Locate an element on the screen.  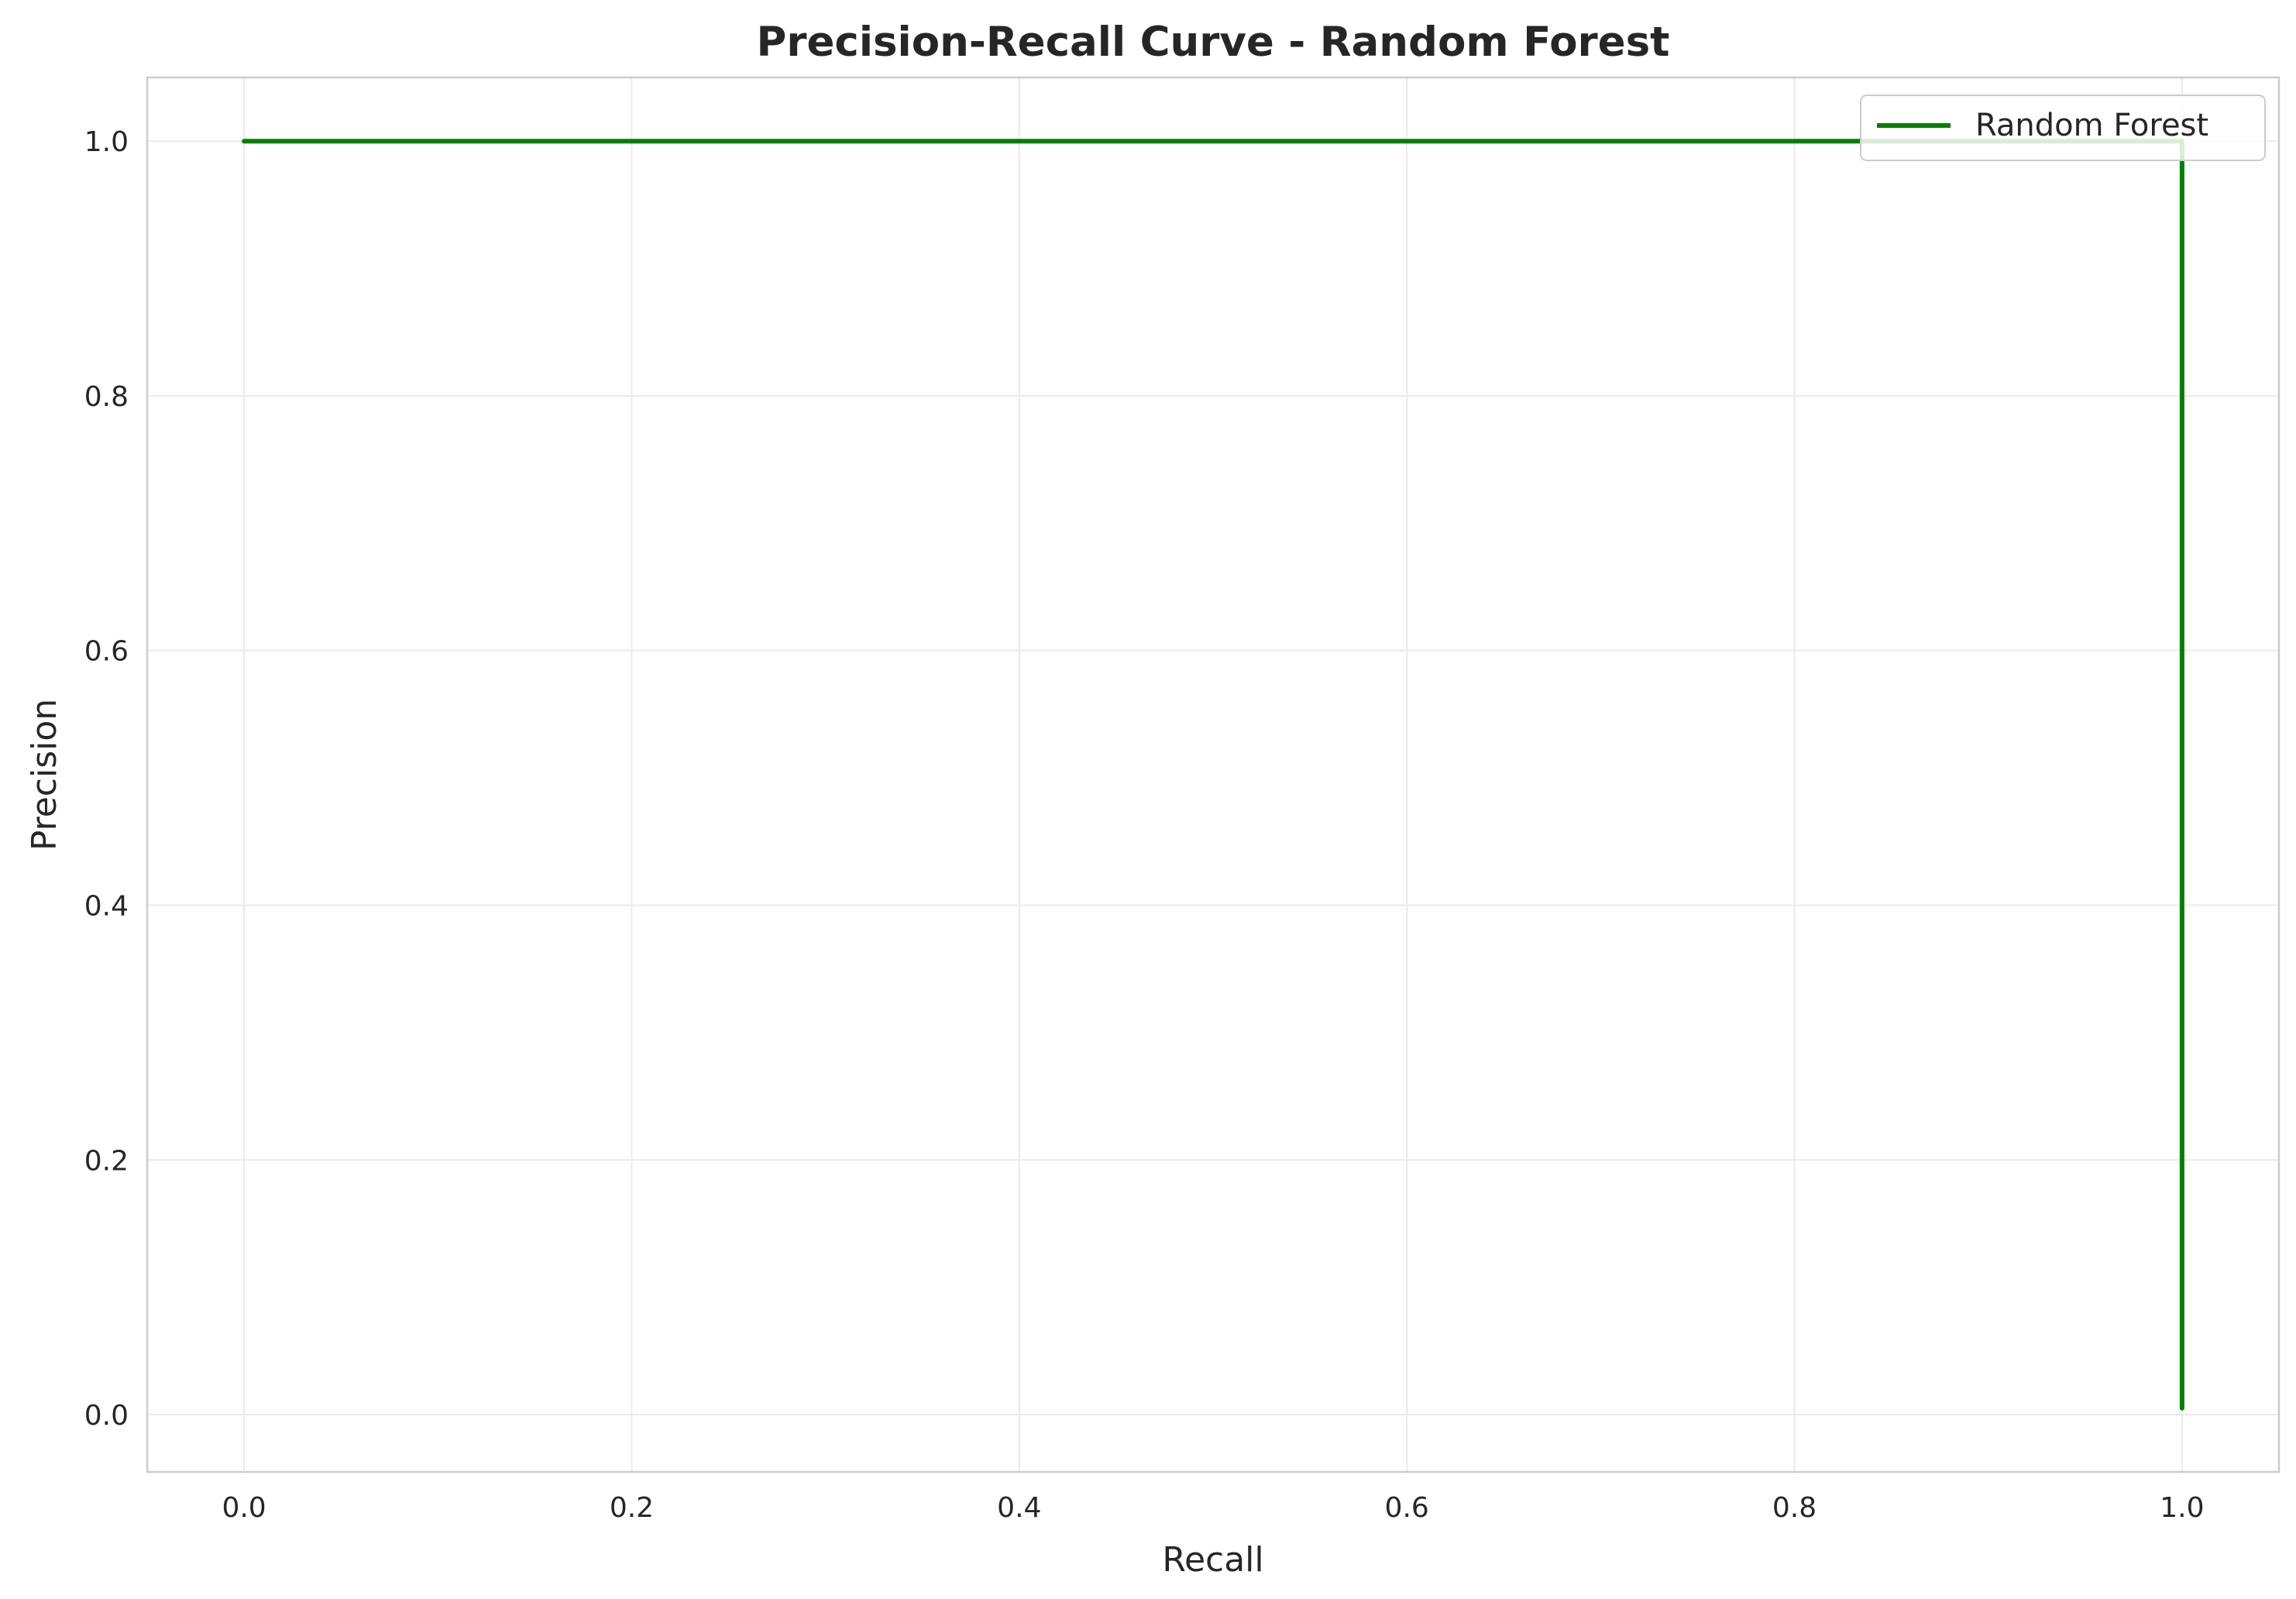
y-tick-label: 1.0 is located at coordinates (106, 142).